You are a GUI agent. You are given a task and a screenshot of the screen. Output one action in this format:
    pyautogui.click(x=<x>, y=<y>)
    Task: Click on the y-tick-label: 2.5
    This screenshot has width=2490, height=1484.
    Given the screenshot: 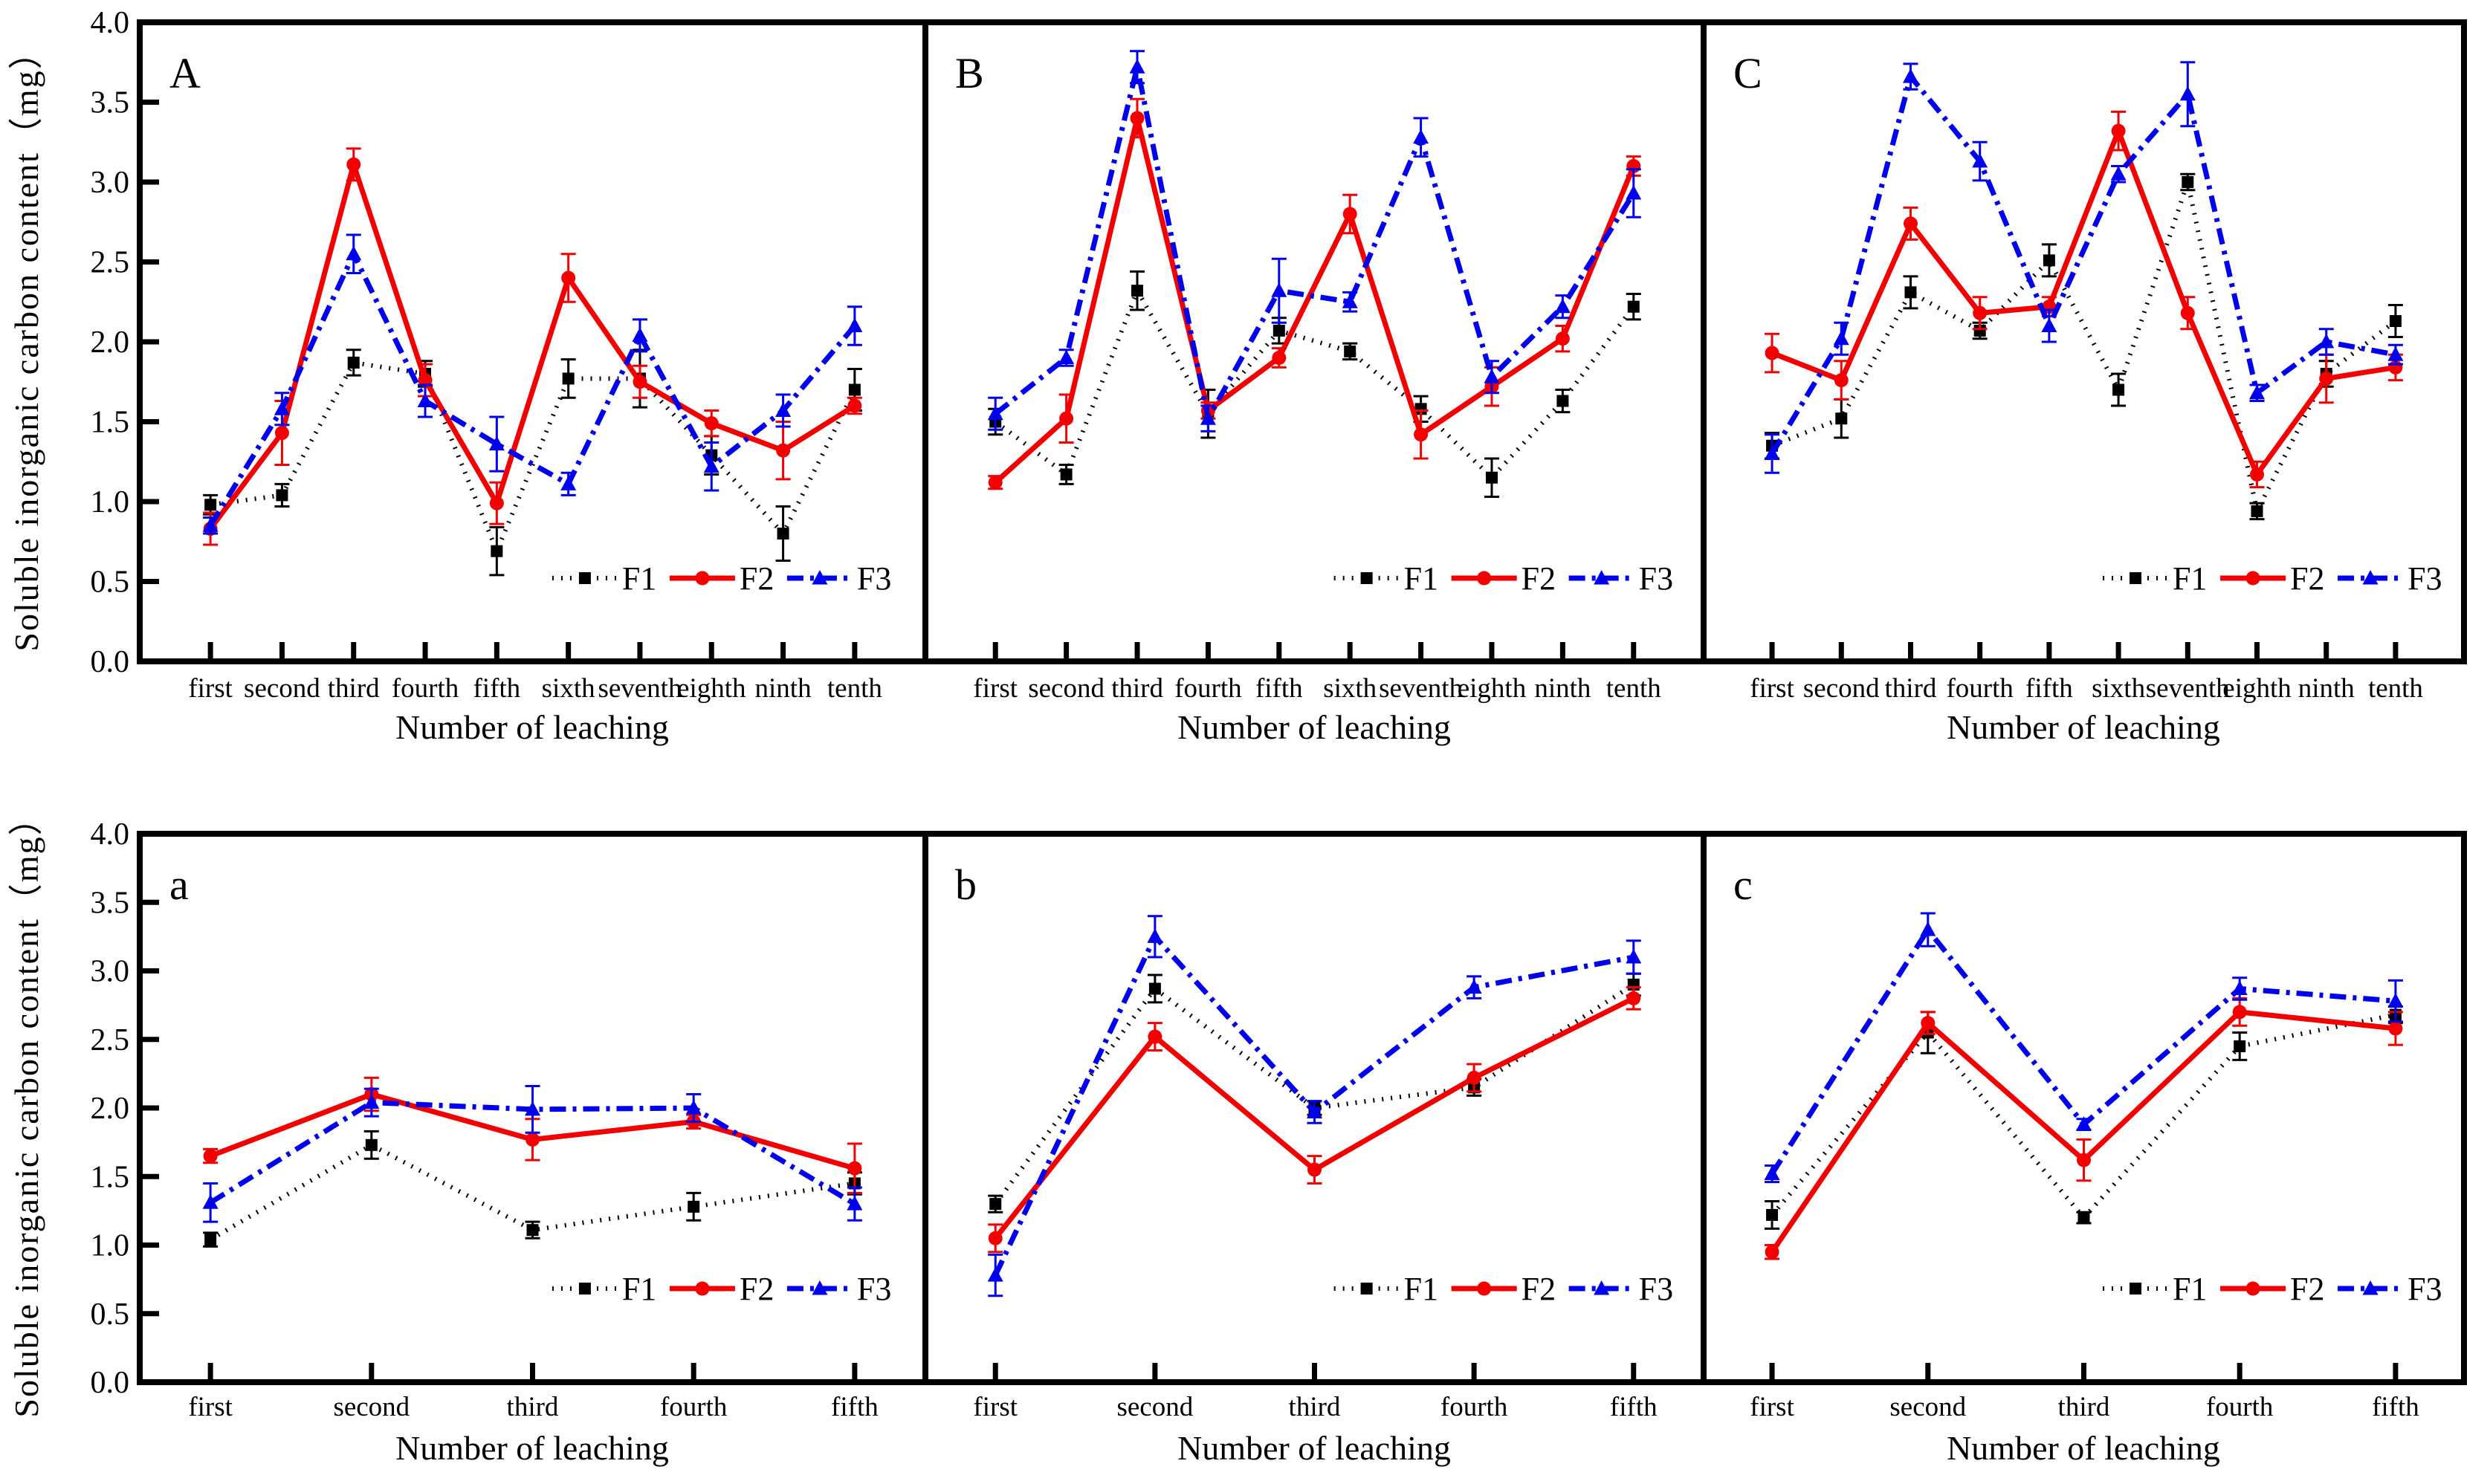 What is the action you would take?
    pyautogui.click(x=111, y=263)
    